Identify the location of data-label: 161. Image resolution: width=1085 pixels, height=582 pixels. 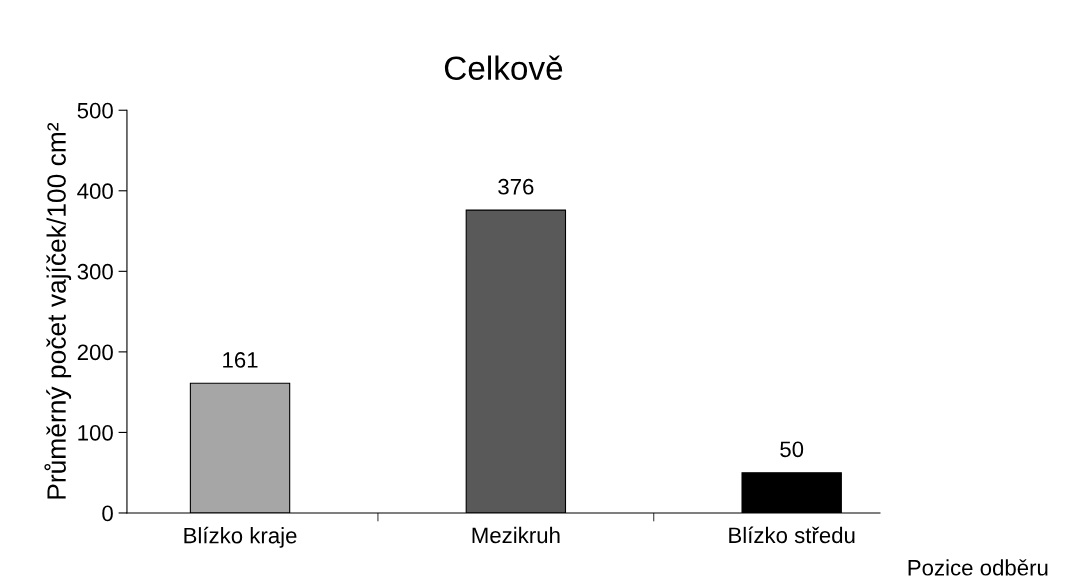
(240, 360).